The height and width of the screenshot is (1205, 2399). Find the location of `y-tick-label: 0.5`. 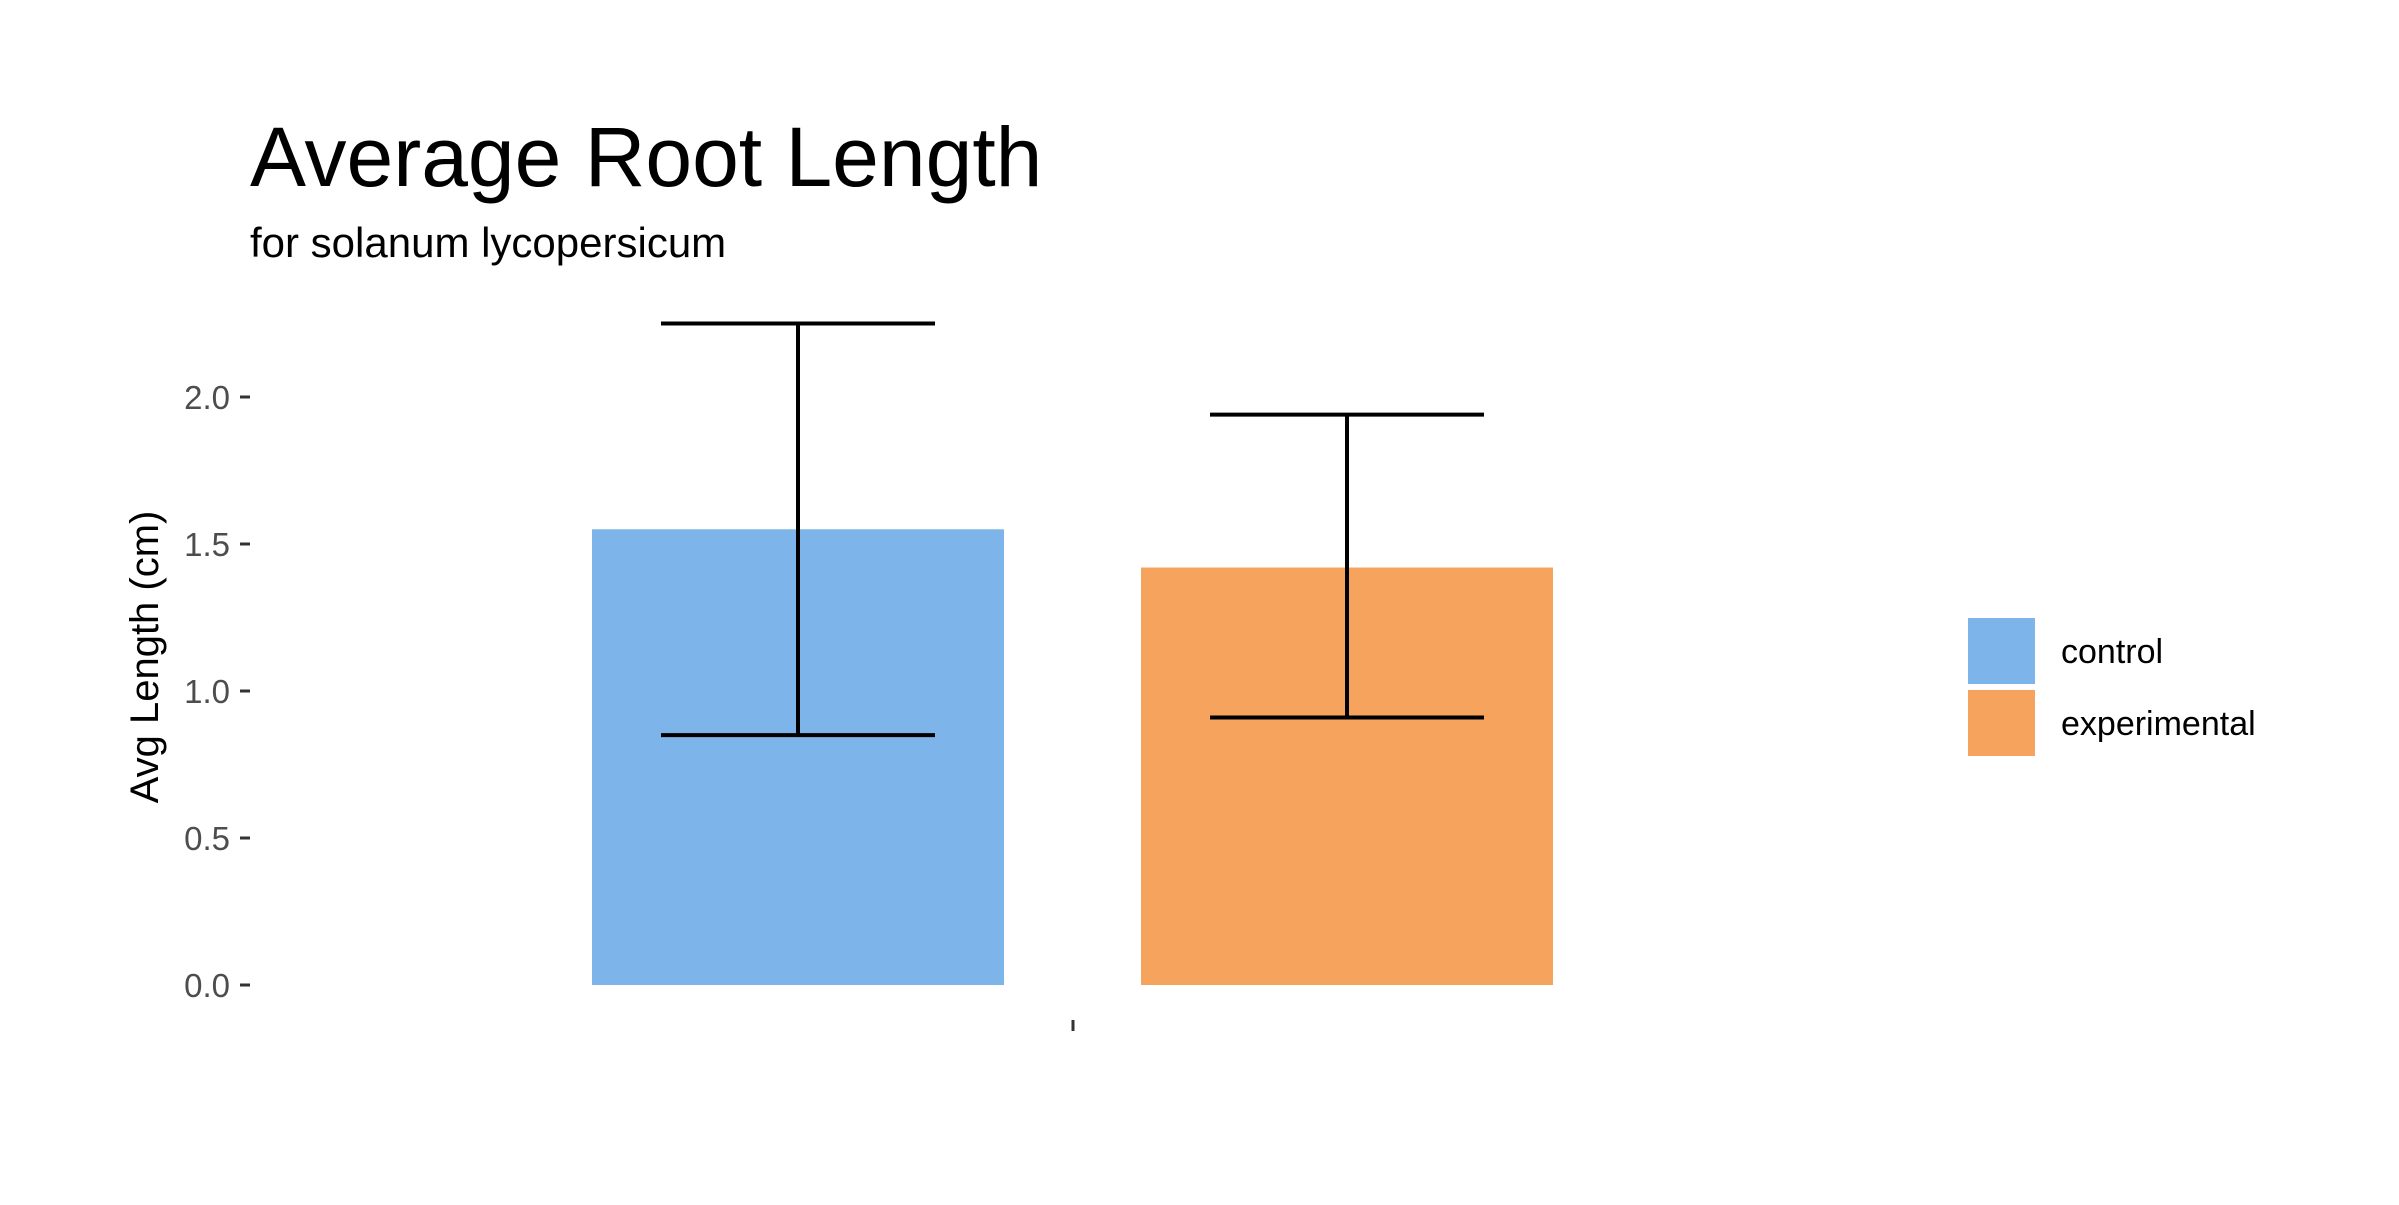

y-tick-label: 0.5 is located at coordinates (207, 838).